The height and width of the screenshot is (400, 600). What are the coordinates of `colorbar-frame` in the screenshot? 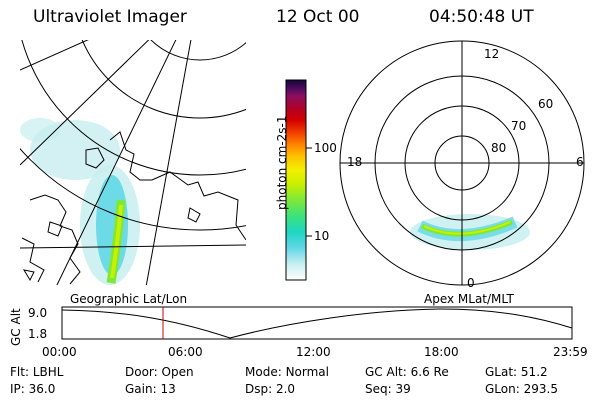 It's located at (296, 180).